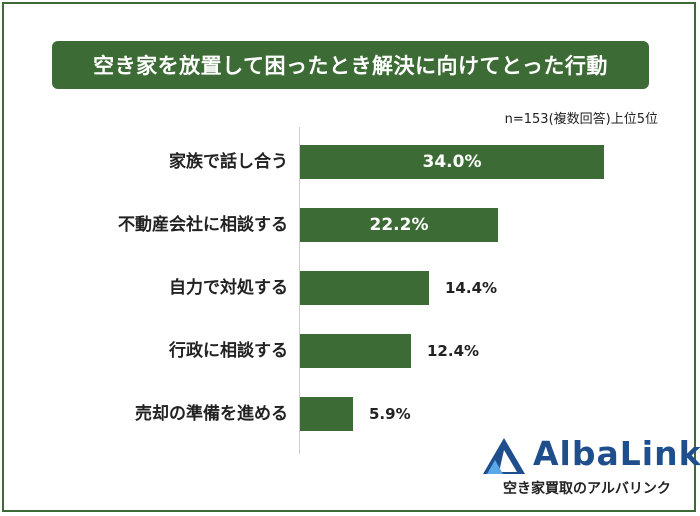  What do you see at coordinates (228, 288) in the screenshot?
I see `category-label: 自力で対処する` at bounding box center [228, 288].